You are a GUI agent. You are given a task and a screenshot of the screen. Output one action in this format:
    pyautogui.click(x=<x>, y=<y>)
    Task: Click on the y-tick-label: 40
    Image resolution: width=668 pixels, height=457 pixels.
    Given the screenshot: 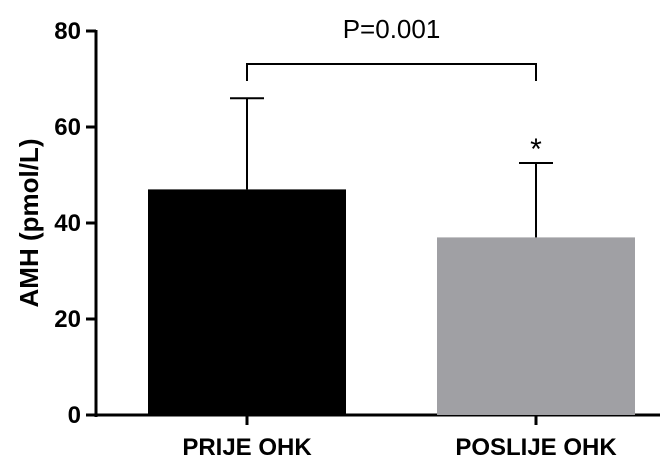 What is the action you would take?
    pyautogui.click(x=67, y=223)
    